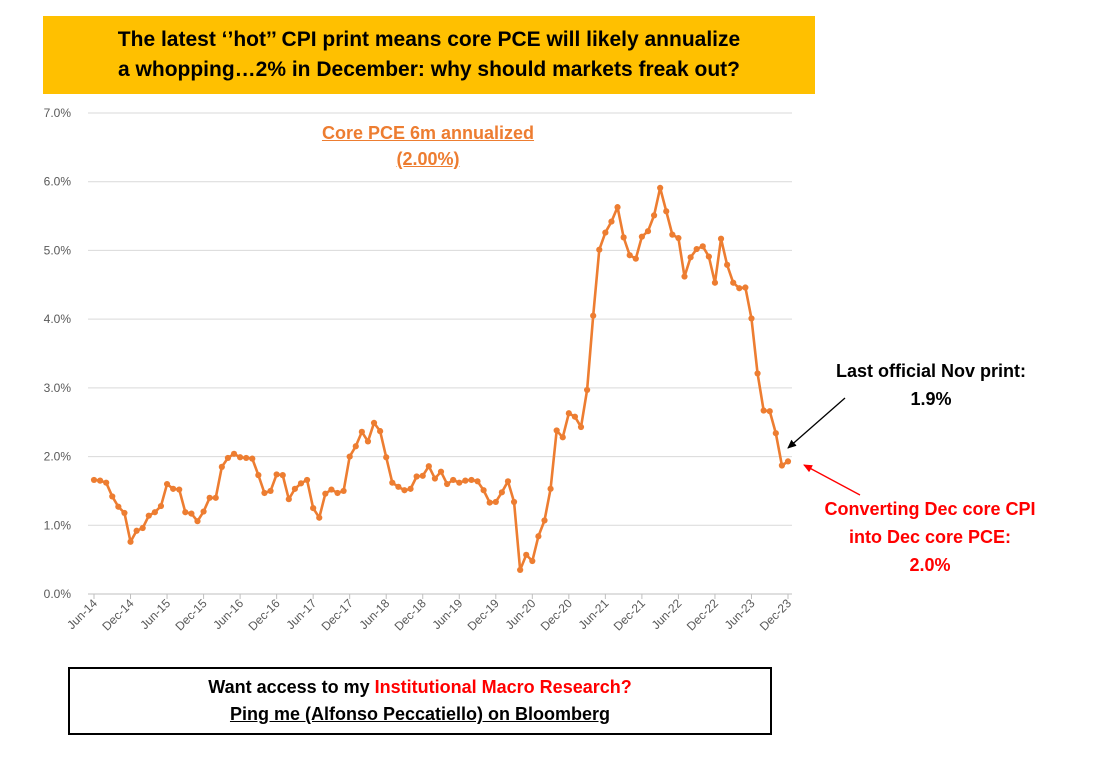 Image resolution: width=1099 pixels, height=758 pixels. What do you see at coordinates (503, 687) in the screenshot?
I see `cta-highlight: Institutional Macro Research?` at bounding box center [503, 687].